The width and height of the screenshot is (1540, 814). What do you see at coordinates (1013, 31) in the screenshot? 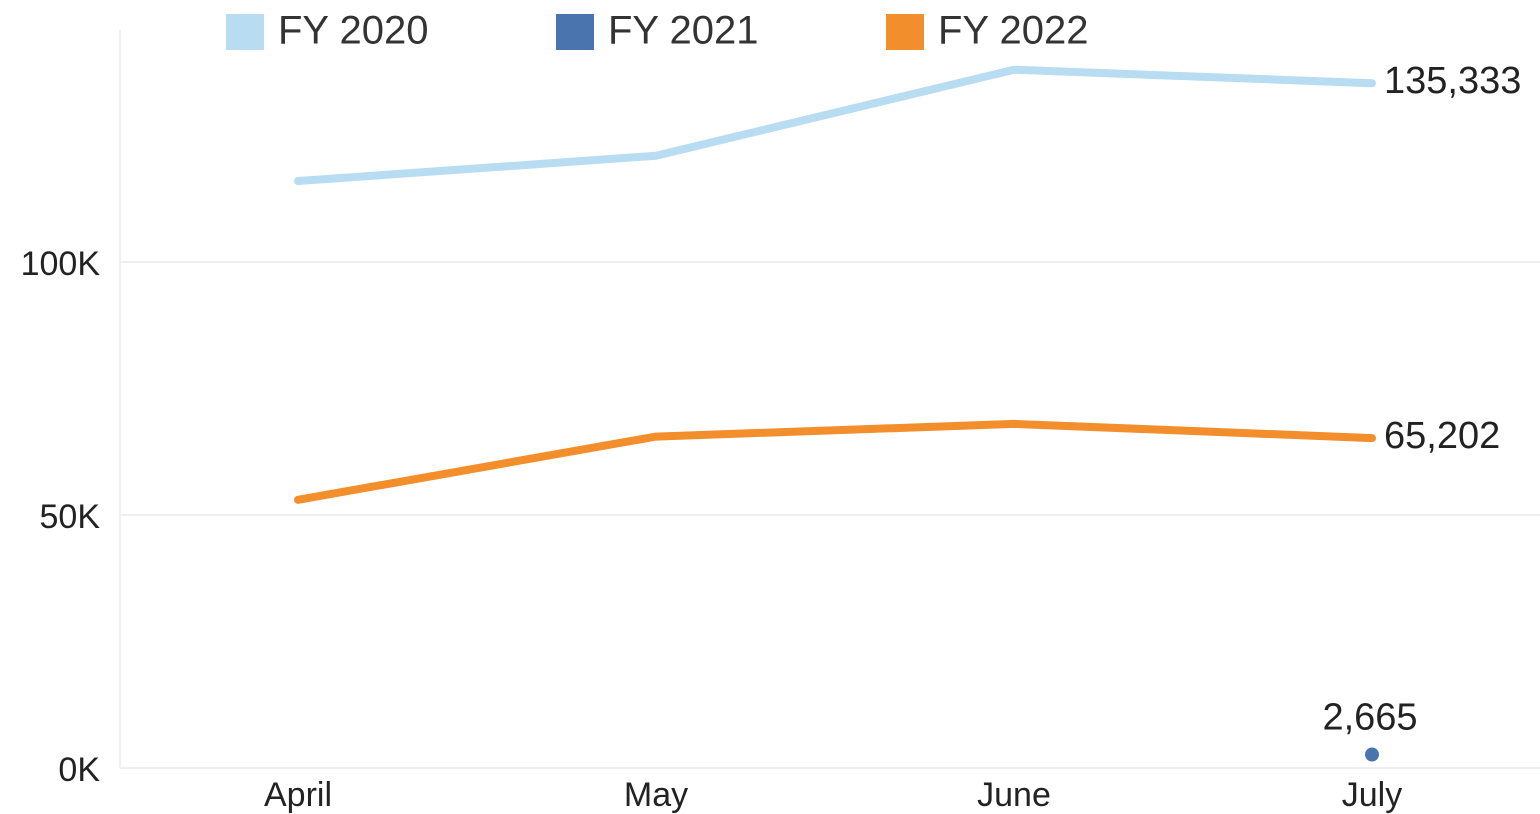
I see `legend-label: FY 2022` at bounding box center [1013, 31].